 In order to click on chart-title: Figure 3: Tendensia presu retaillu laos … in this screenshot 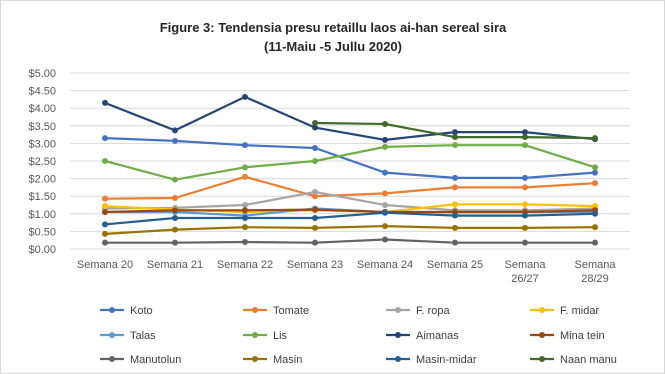, I will do `click(333, 27)`.